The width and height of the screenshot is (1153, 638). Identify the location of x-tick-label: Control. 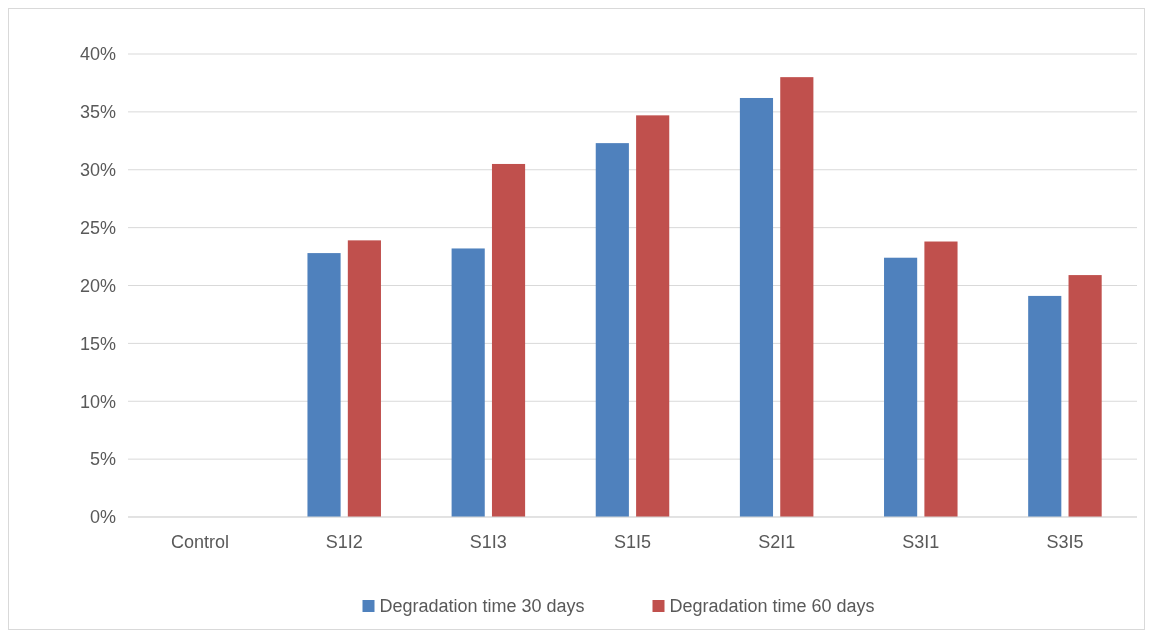
(200, 542).